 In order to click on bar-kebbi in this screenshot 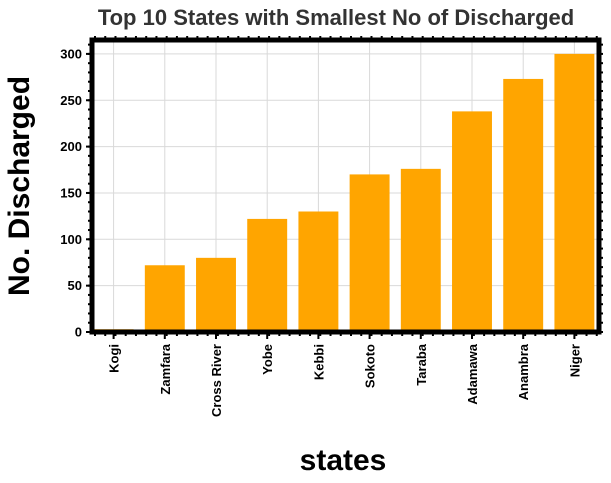, I will do `click(318, 271)`.